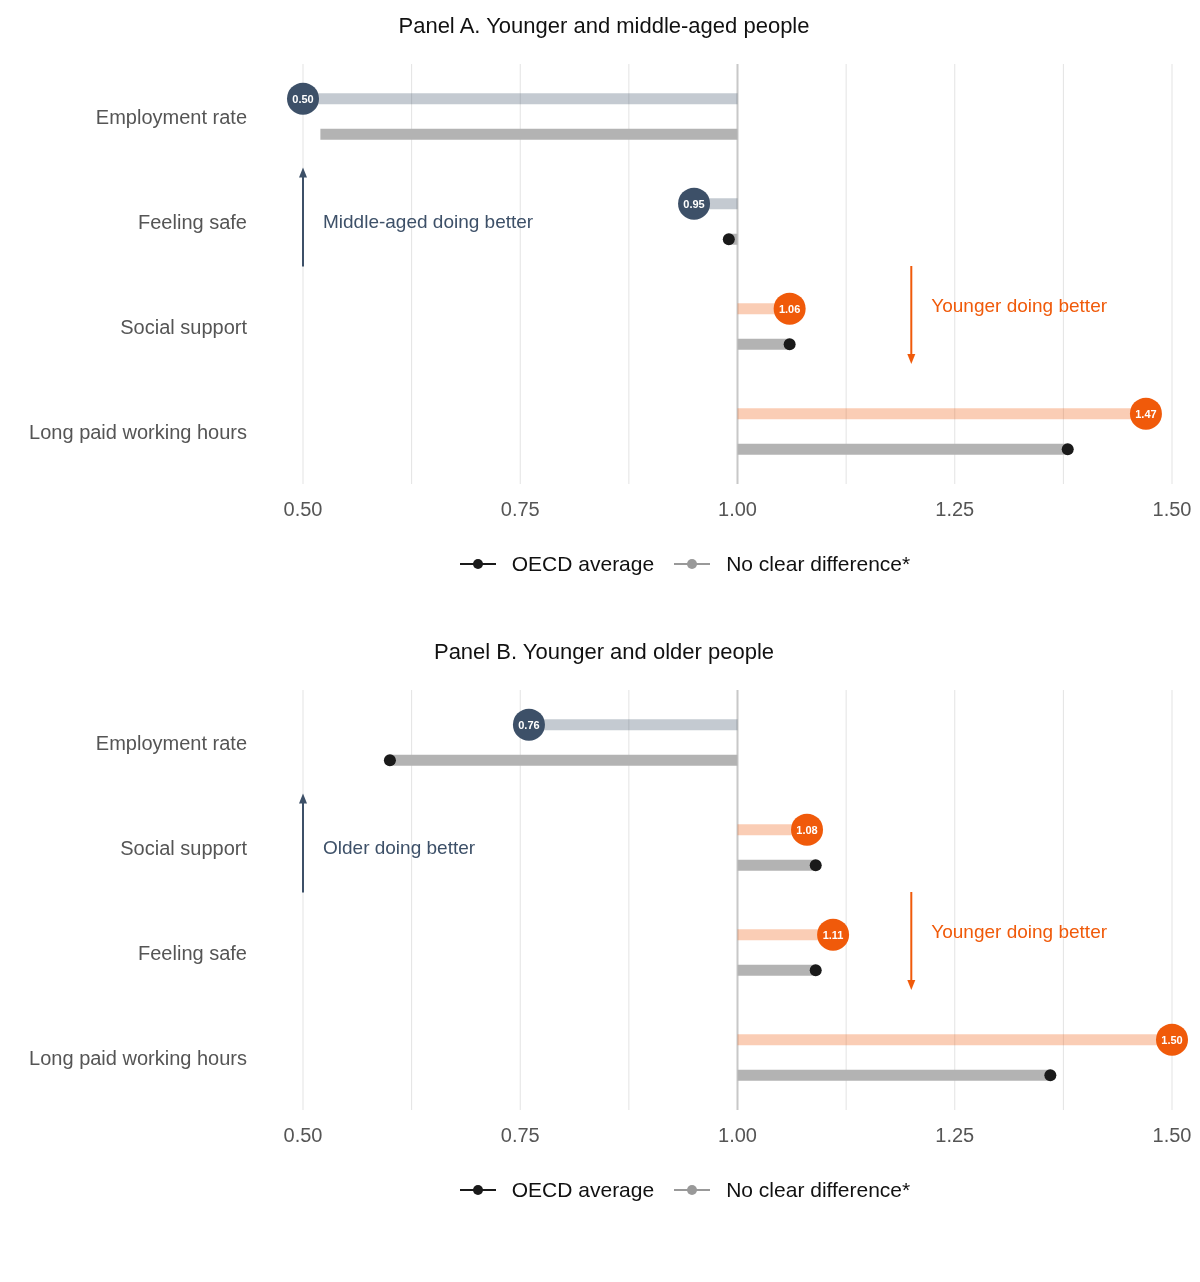 Image resolution: width=1200 pixels, height=1282 pixels. What do you see at coordinates (694, 203) in the screenshot?
I see `data-label: 0.95` at bounding box center [694, 203].